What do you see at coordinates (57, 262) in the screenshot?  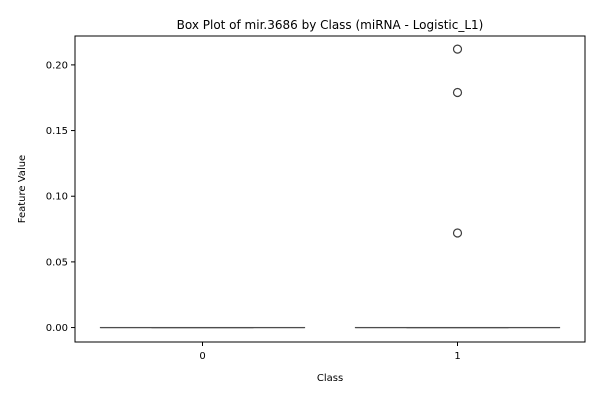 I see `y-tick-label: 0.05` at bounding box center [57, 262].